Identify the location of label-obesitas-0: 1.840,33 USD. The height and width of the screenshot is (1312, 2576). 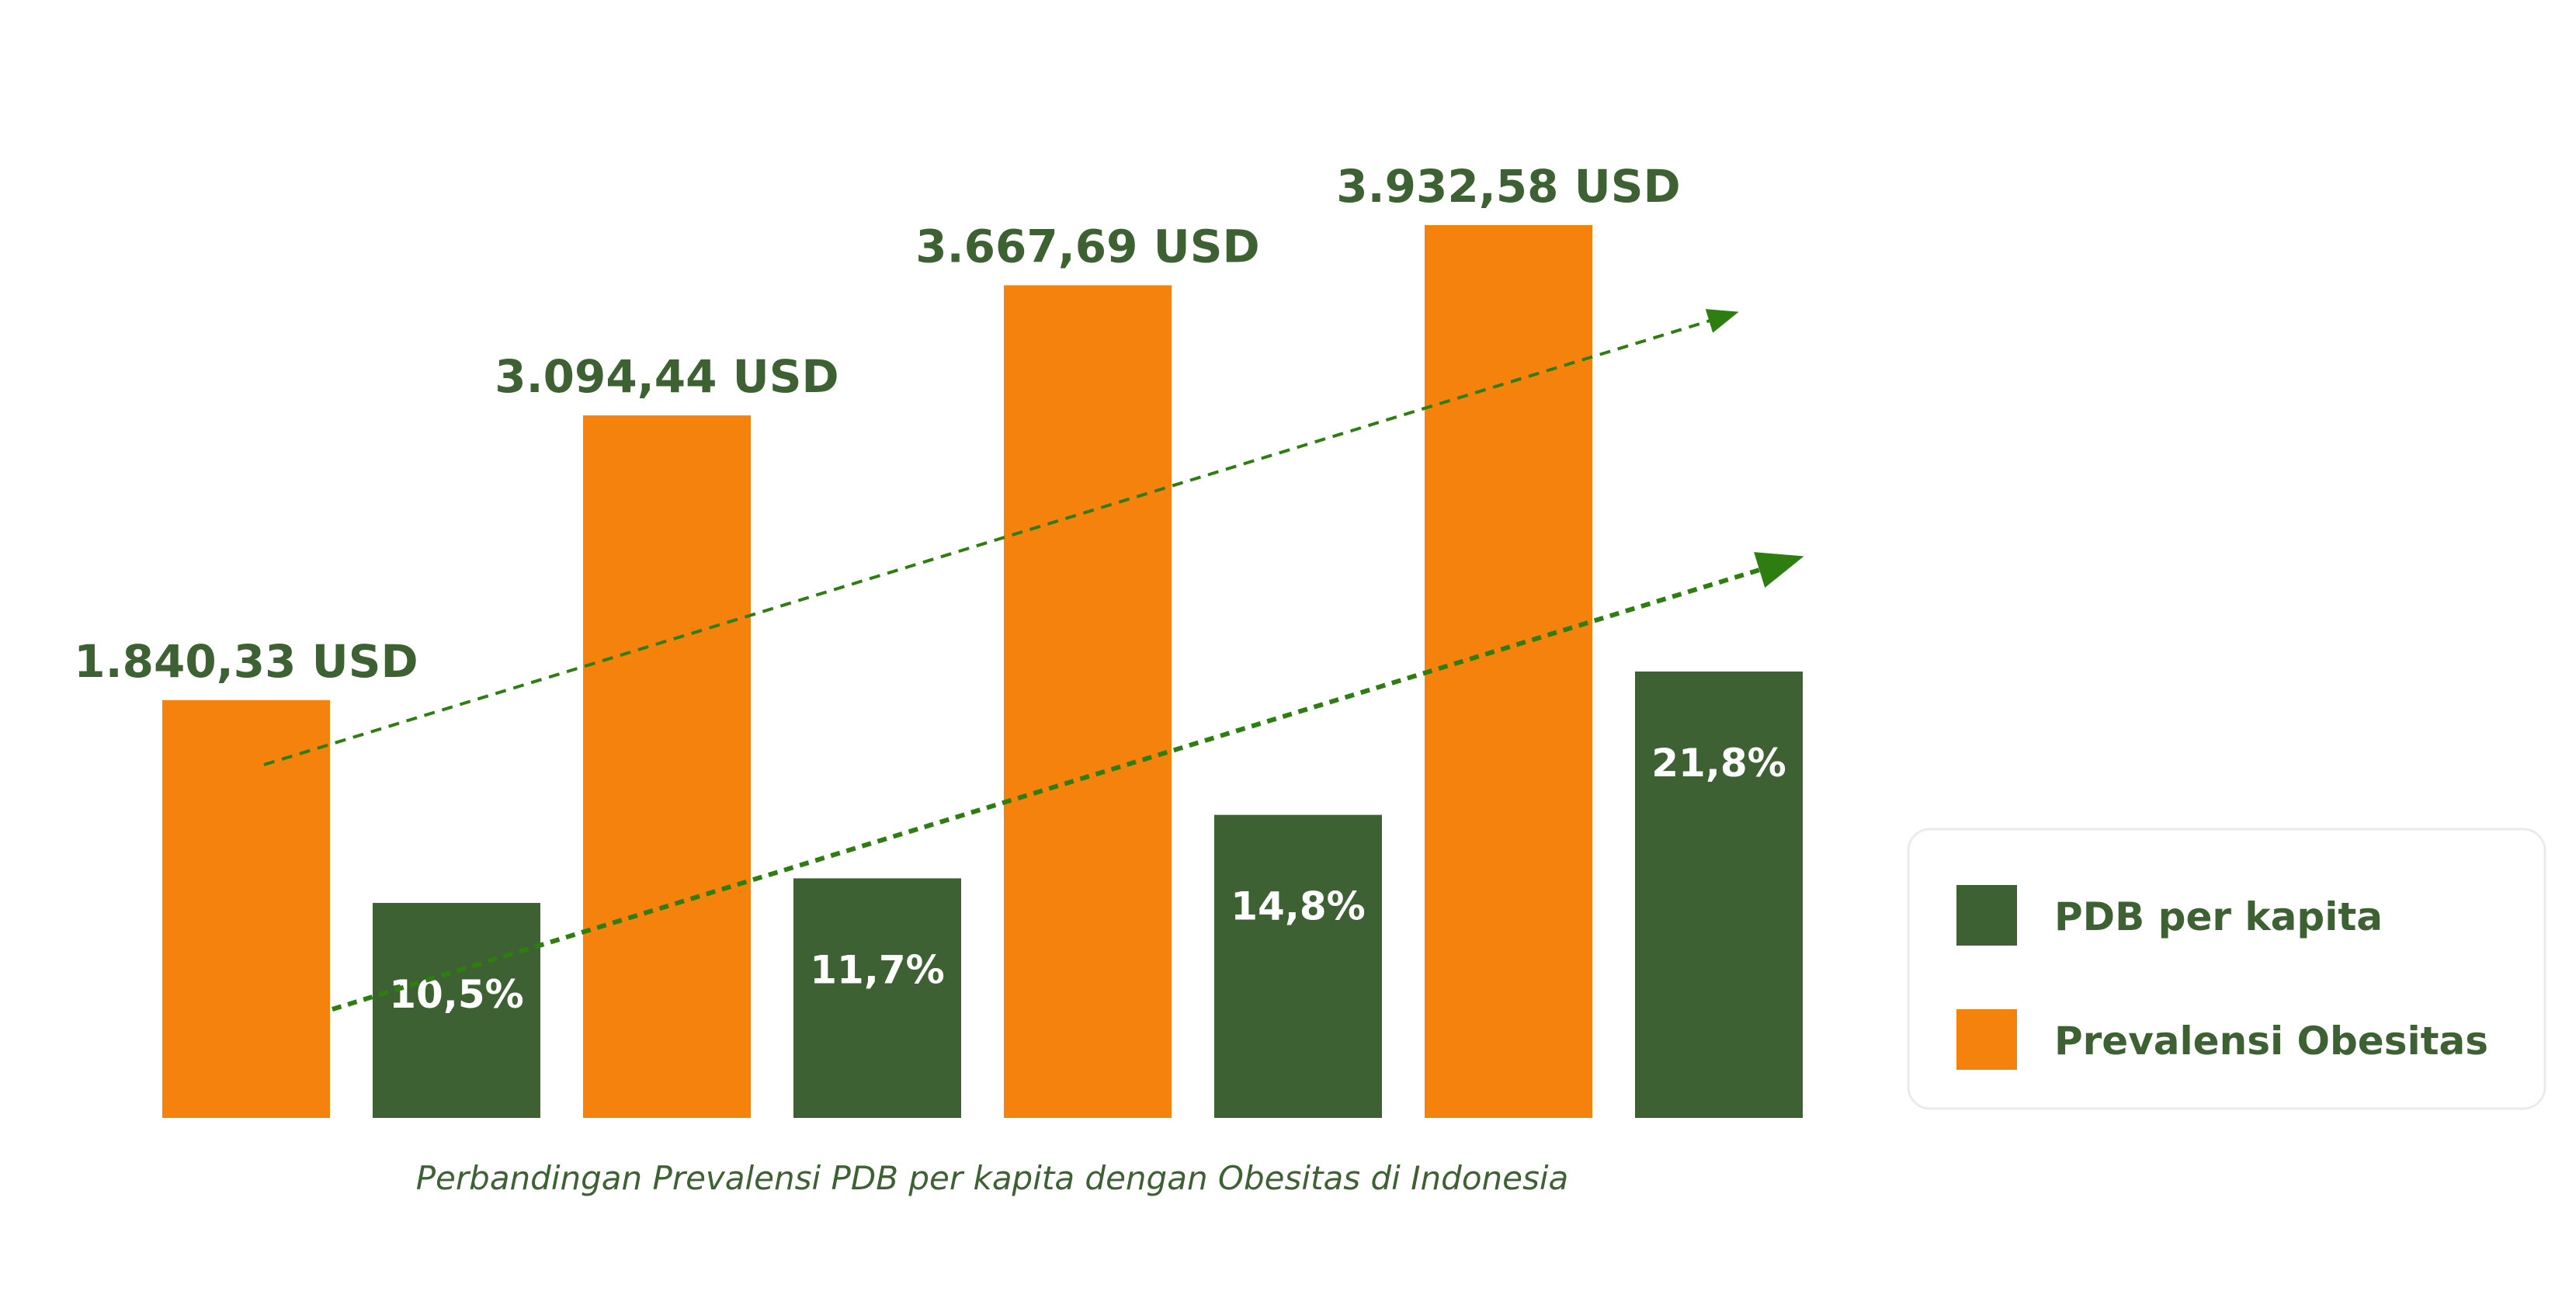
(246, 661).